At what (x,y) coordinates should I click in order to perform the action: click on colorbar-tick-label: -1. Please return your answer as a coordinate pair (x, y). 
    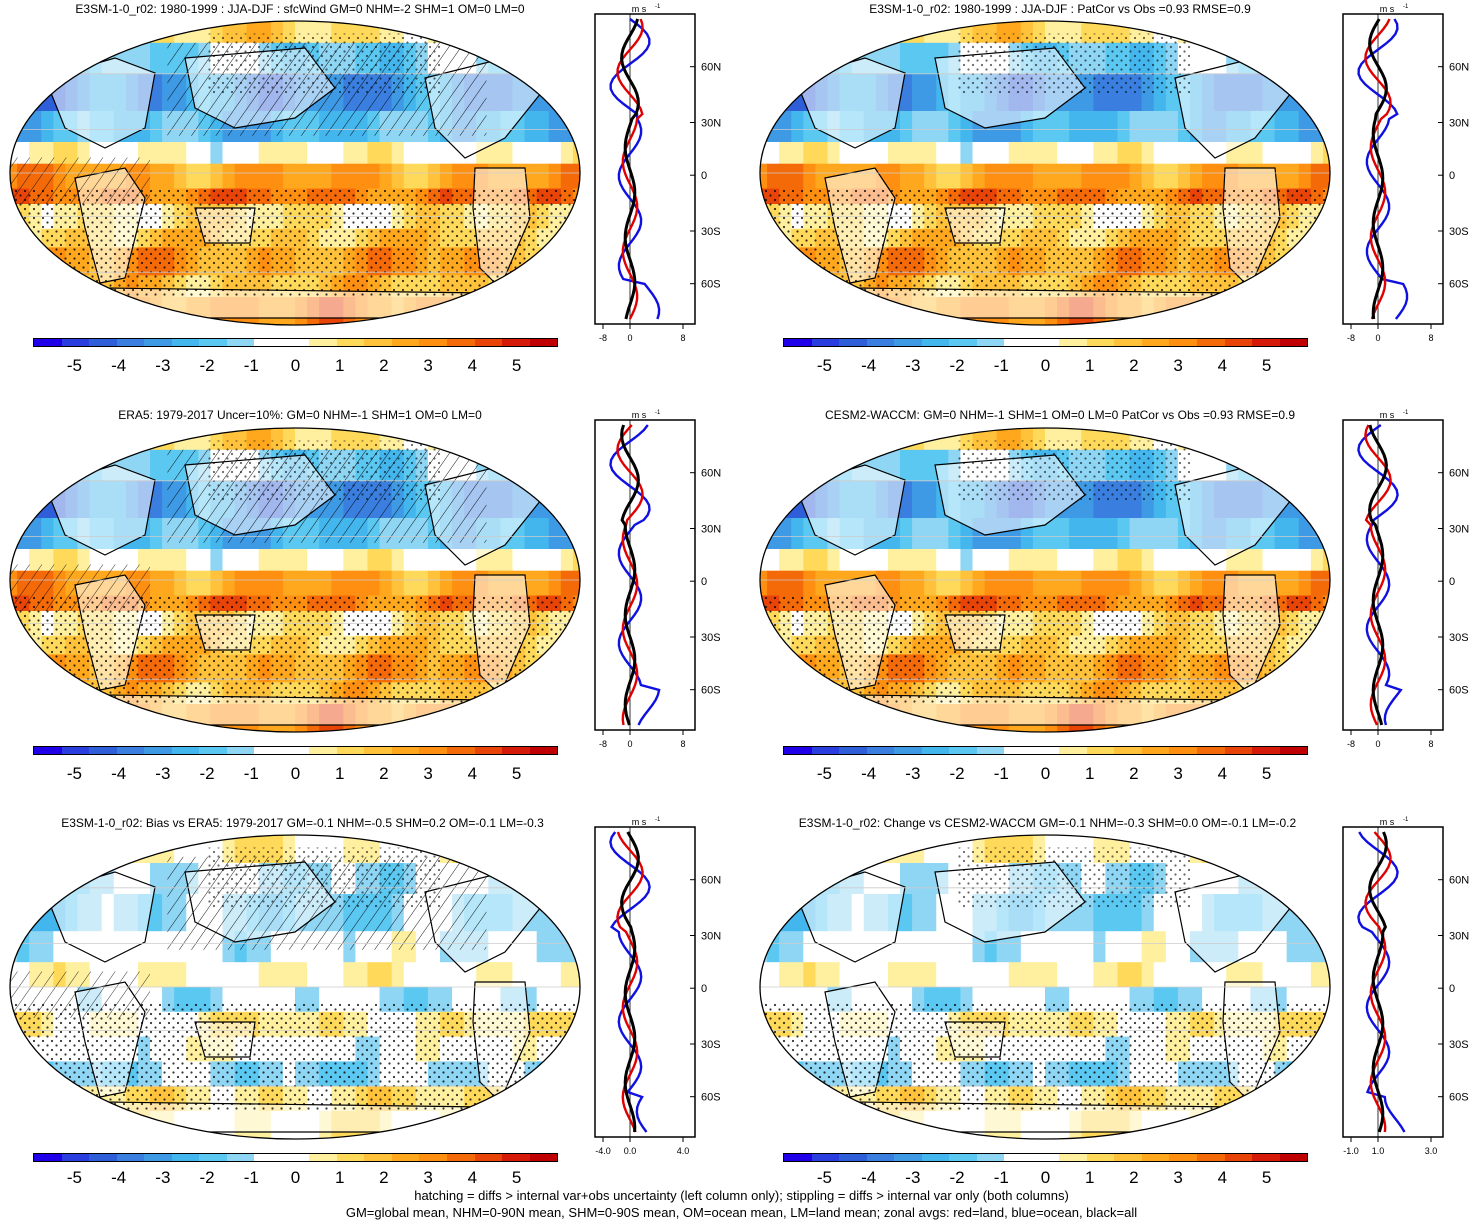
    Looking at the image, I should click on (1001, 773).